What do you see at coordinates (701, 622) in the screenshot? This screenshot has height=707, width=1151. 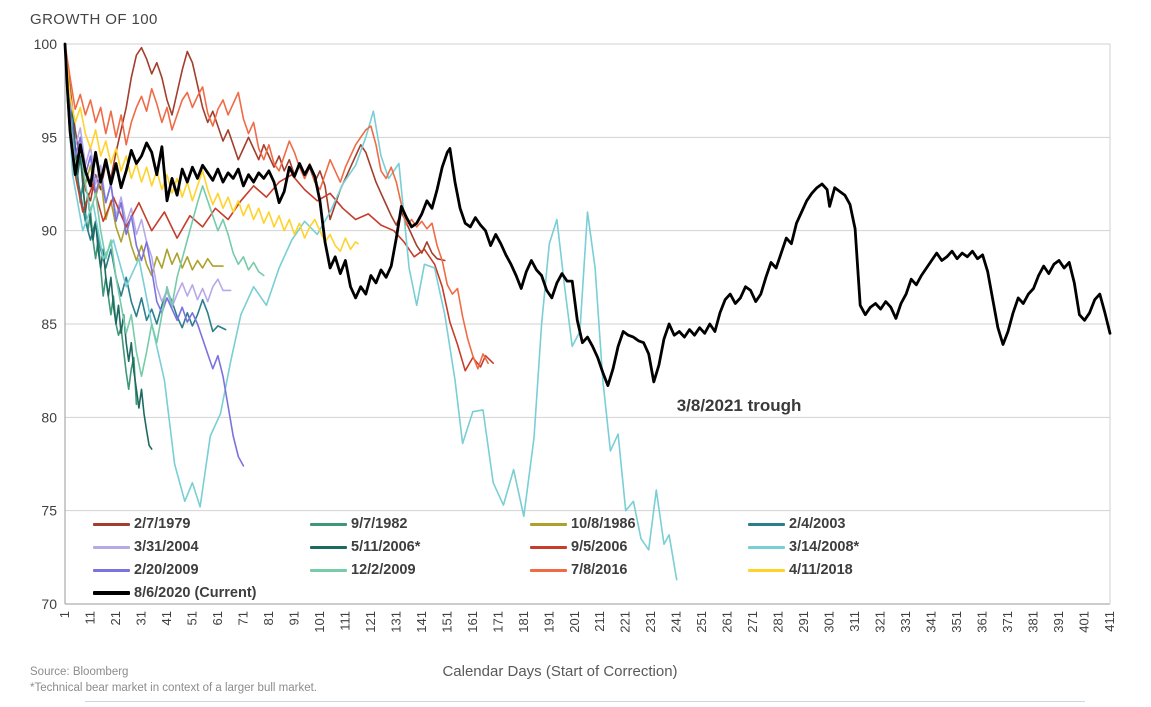 I see `x-tick-label: 251` at bounding box center [701, 622].